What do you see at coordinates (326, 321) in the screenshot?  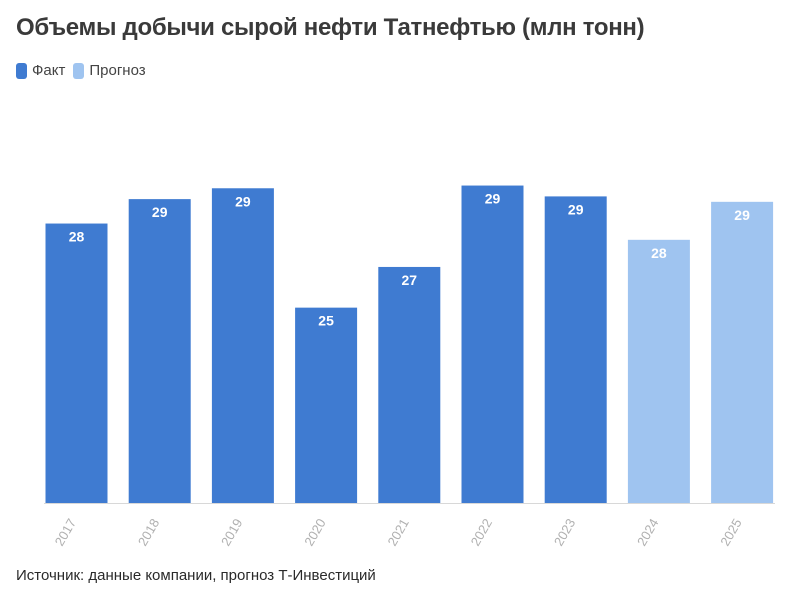 I see `data-label-2020: 25` at bounding box center [326, 321].